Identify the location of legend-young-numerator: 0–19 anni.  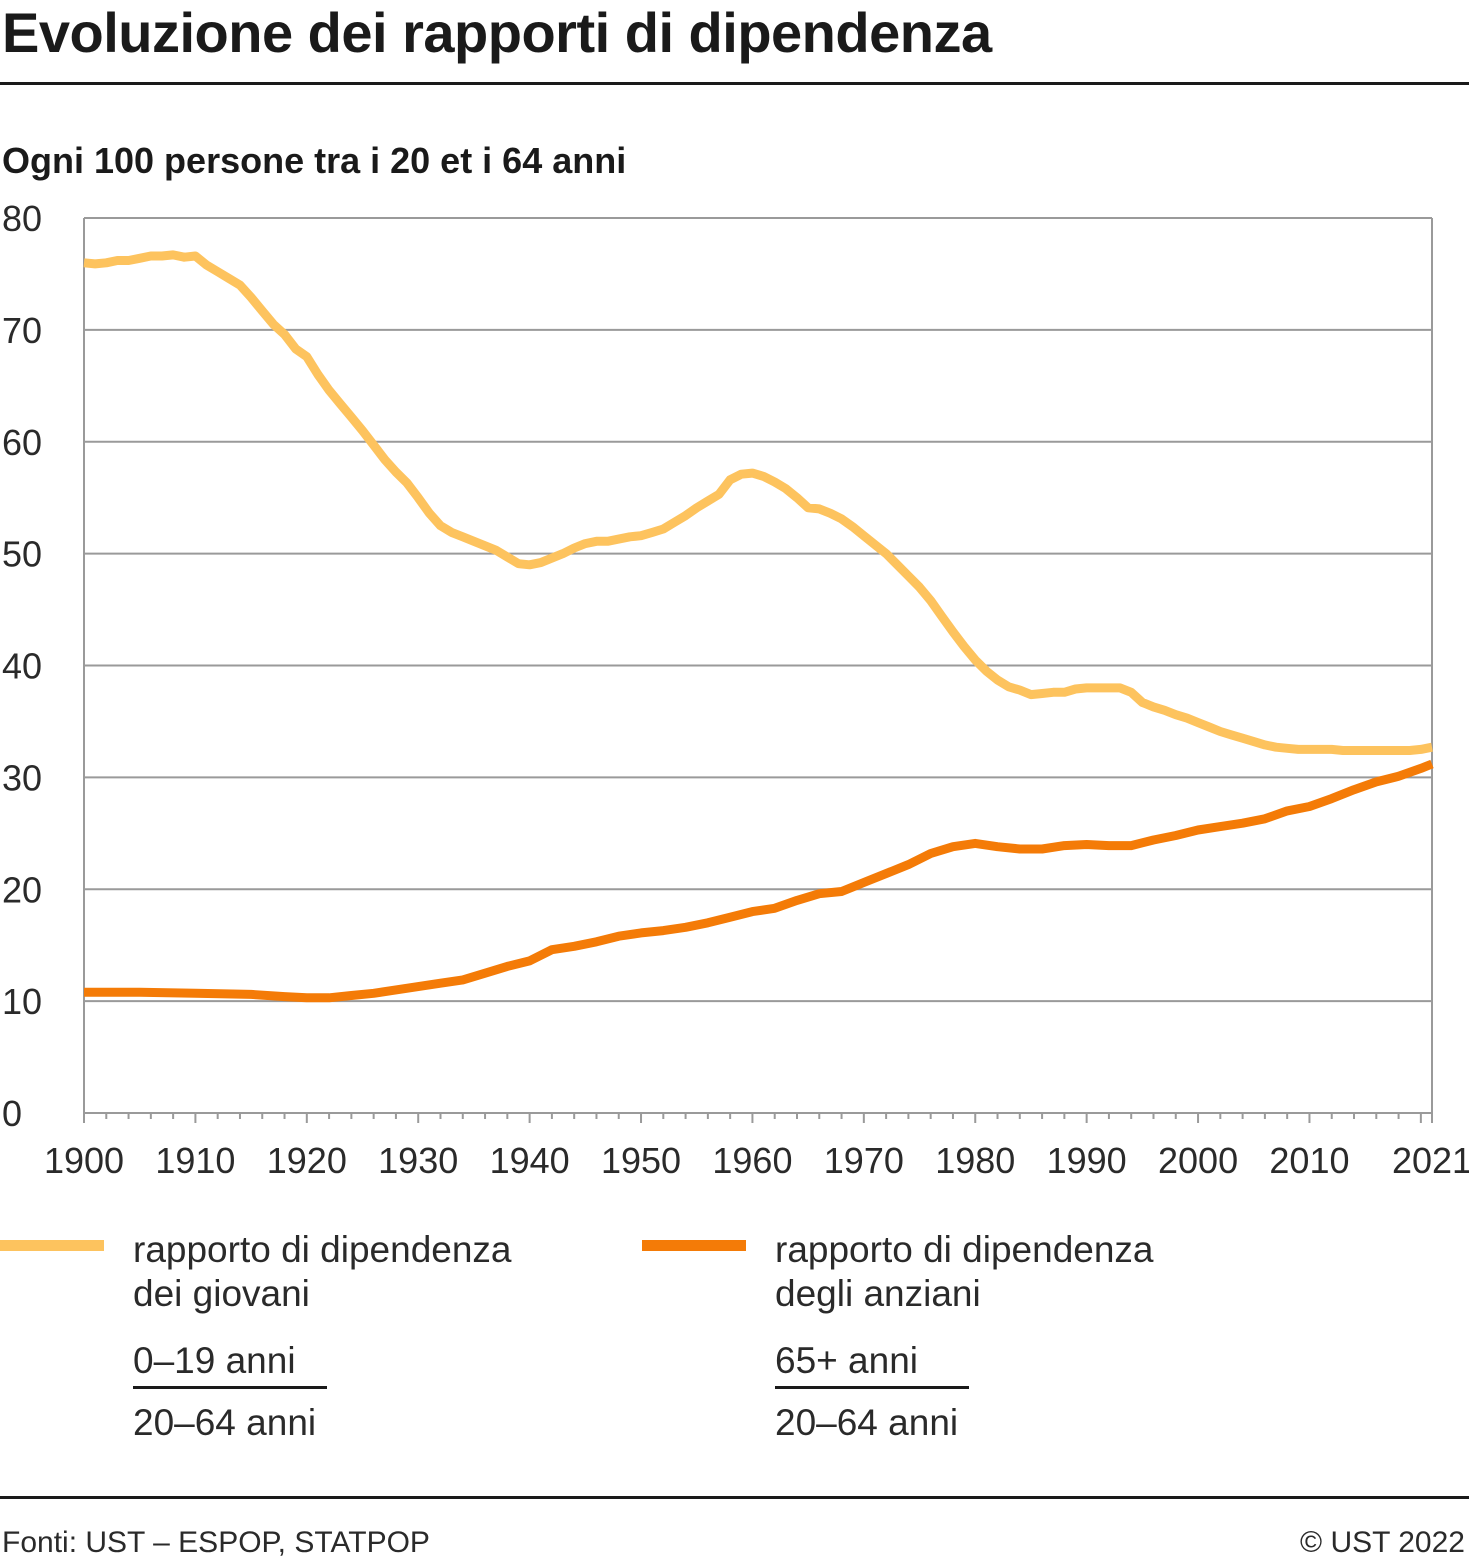
(214, 1360).